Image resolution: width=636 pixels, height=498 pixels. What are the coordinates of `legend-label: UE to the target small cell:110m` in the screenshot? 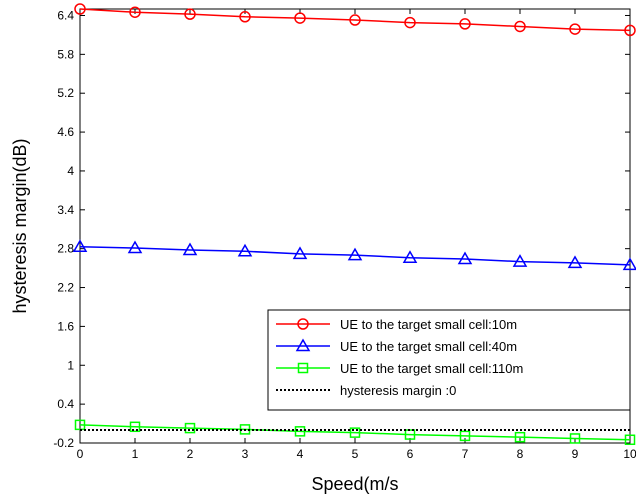 It's located at (431, 368).